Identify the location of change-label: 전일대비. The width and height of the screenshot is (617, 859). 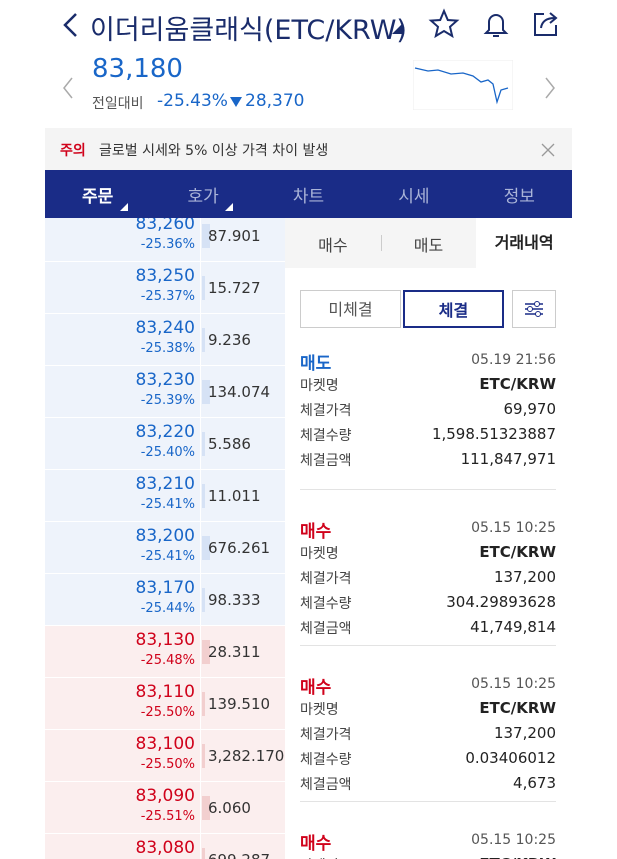
(118, 104).